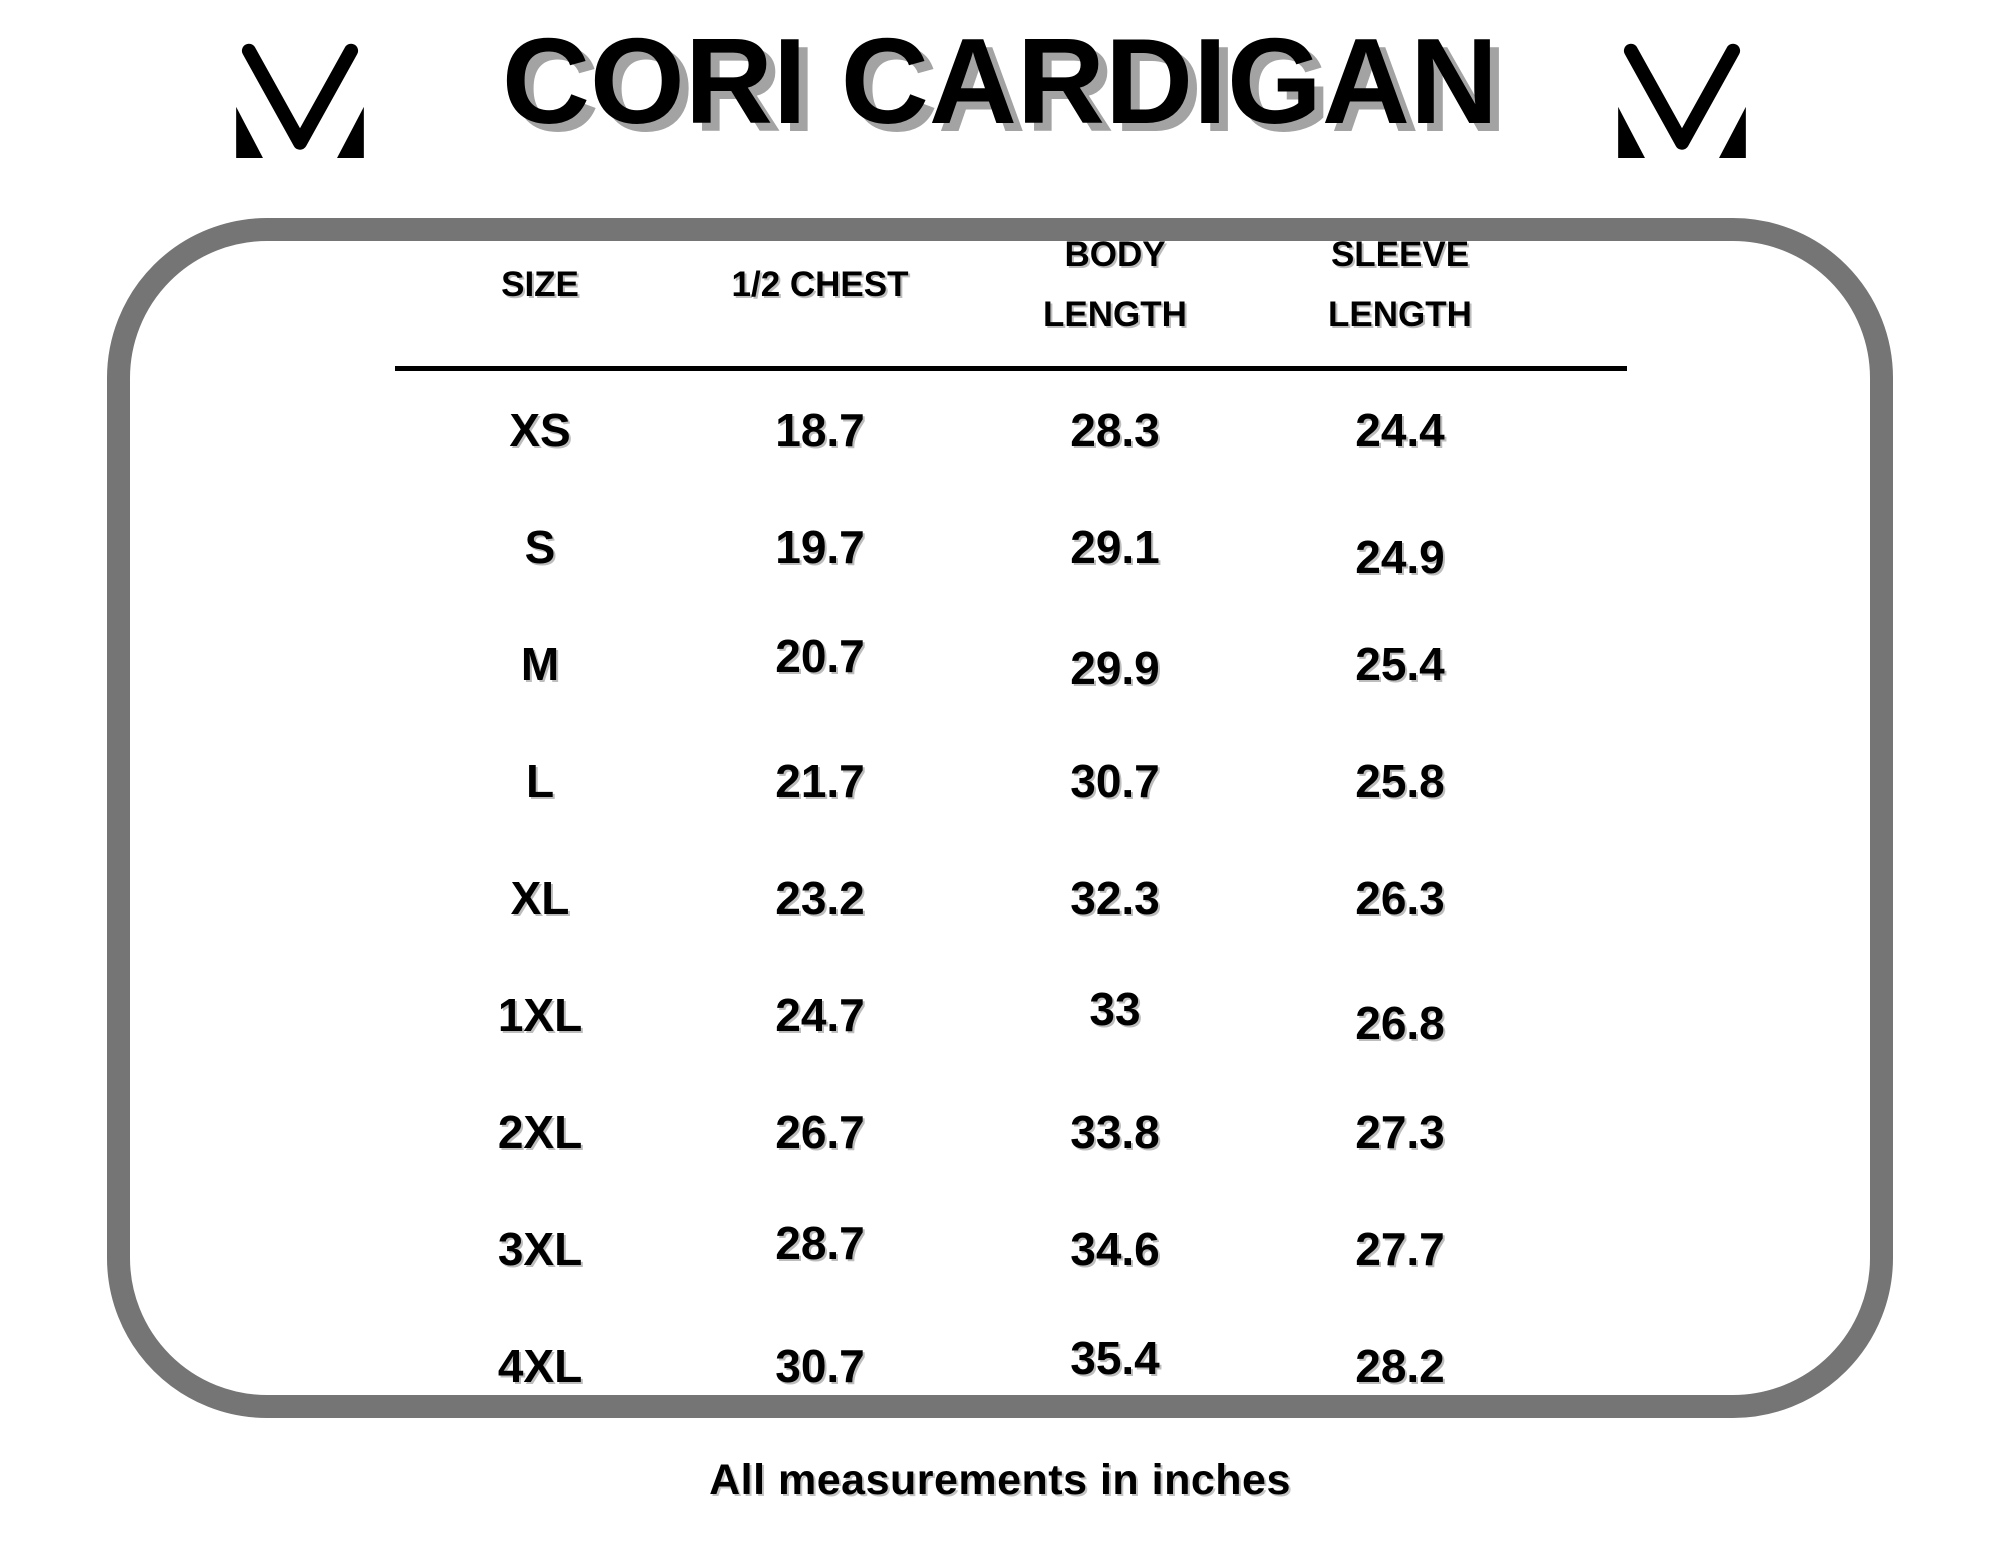 The image size is (2000, 1545). What do you see at coordinates (1115, 1357) in the screenshot?
I see `measurement-value: 35.4` at bounding box center [1115, 1357].